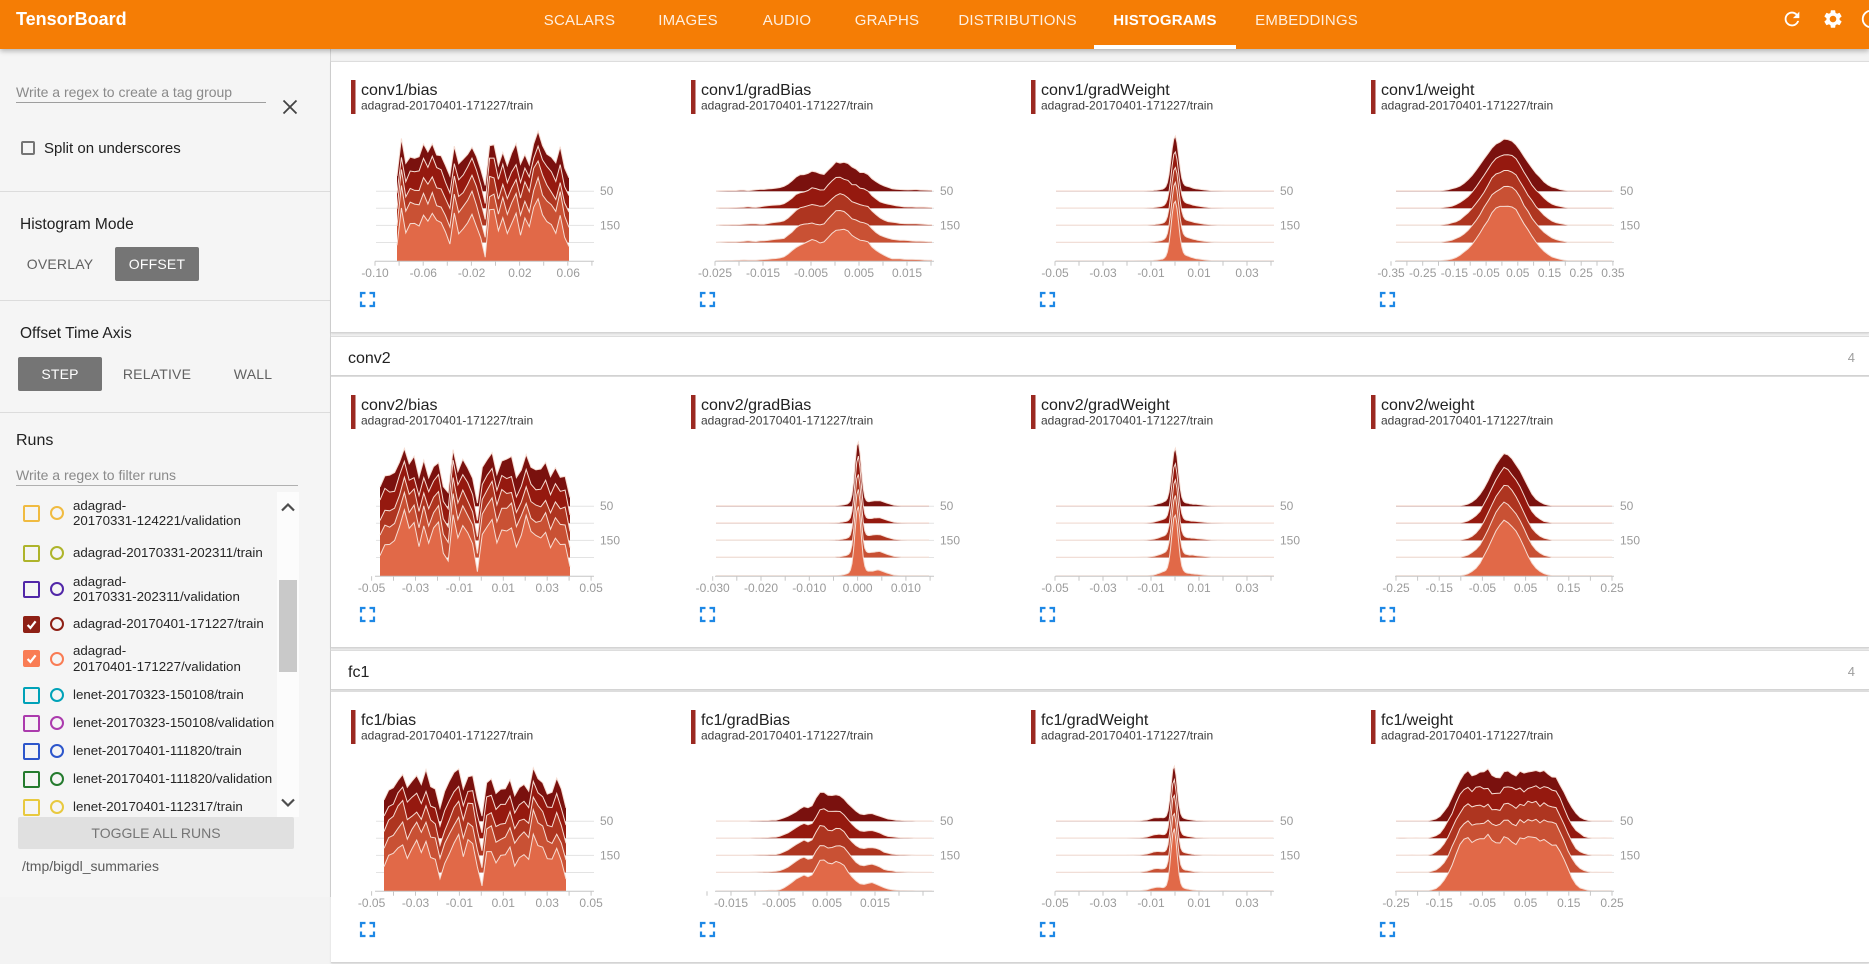 The image size is (1869, 964). I want to click on svg-text: -0.020, so click(761, 588).